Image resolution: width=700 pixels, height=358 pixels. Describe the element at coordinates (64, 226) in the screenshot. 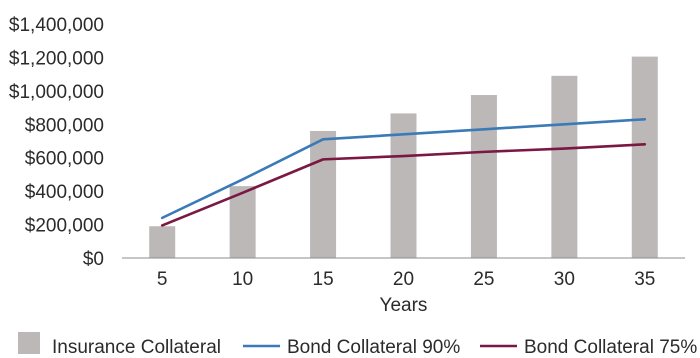

I see `y-tick-label: $200,000` at that location.